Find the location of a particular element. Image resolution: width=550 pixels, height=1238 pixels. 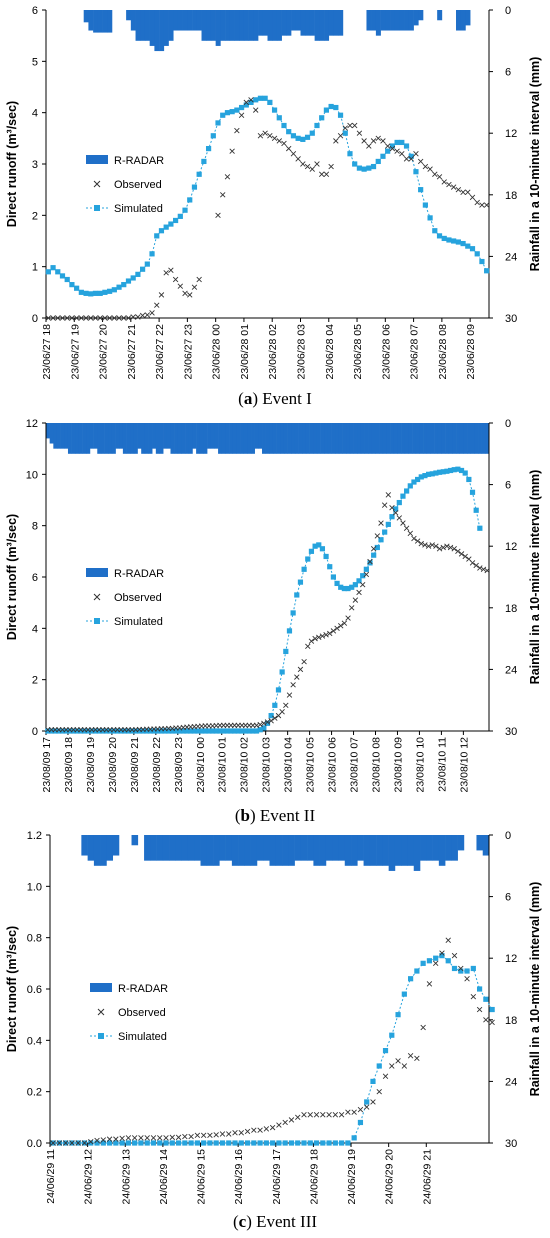

x-tick-label: 23/08/09 22 is located at coordinates (157, 765).